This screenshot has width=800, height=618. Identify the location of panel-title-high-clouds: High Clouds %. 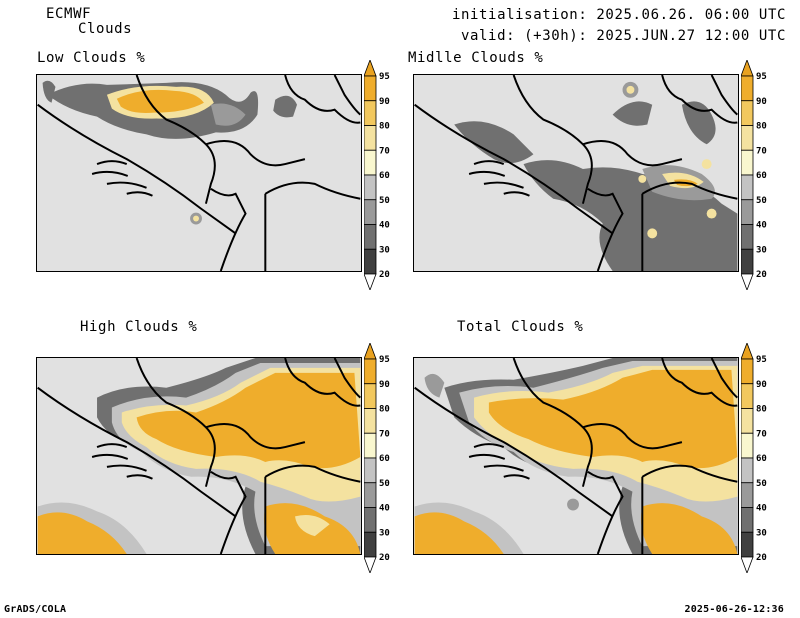
(139, 327).